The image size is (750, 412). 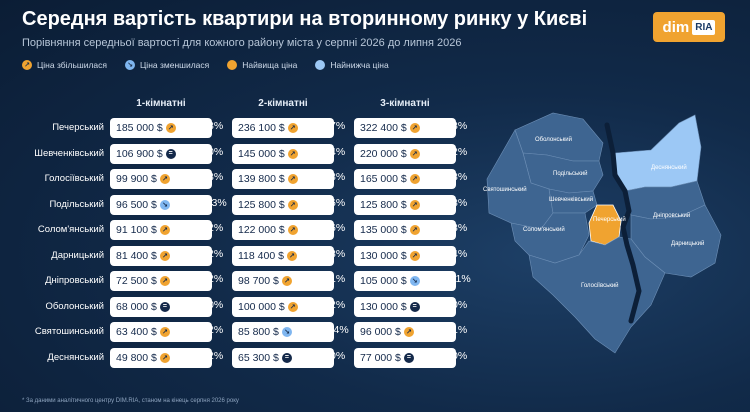 What do you see at coordinates (136, 306) in the screenshot?
I see `price-value: 68 000 $` at bounding box center [136, 306].